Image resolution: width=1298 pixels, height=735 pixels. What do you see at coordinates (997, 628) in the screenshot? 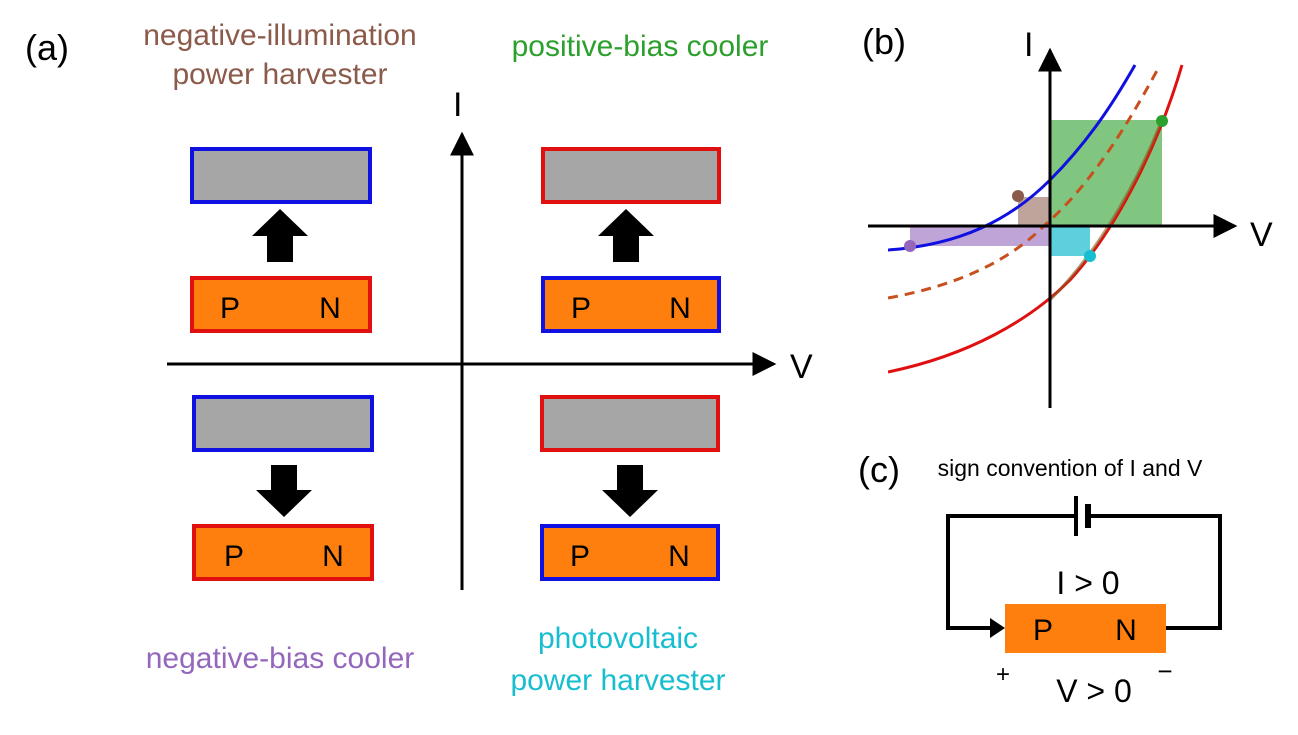
I see `circuit-arrowhead` at bounding box center [997, 628].